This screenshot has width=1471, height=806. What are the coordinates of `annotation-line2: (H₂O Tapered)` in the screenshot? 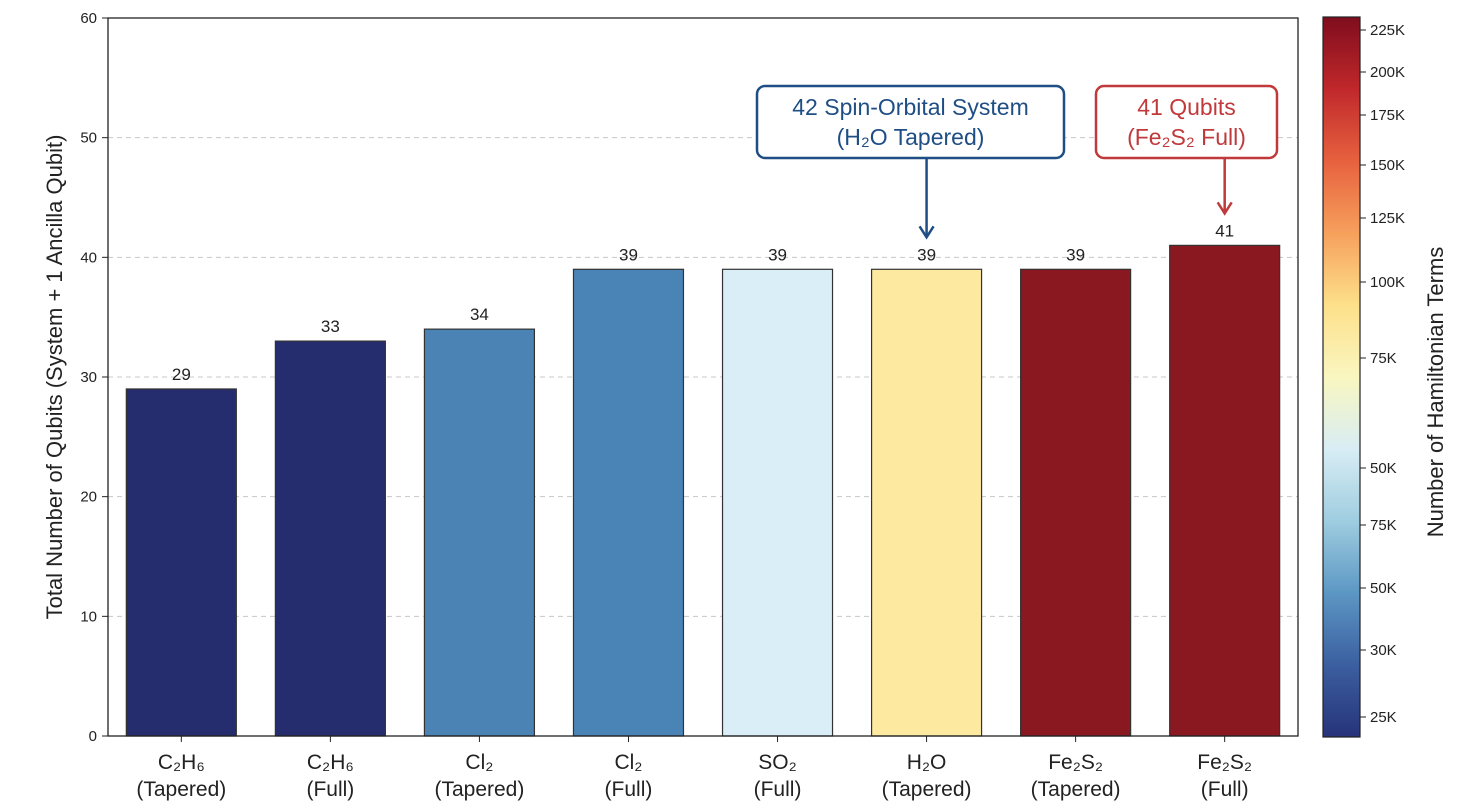 It's located at (911, 137).